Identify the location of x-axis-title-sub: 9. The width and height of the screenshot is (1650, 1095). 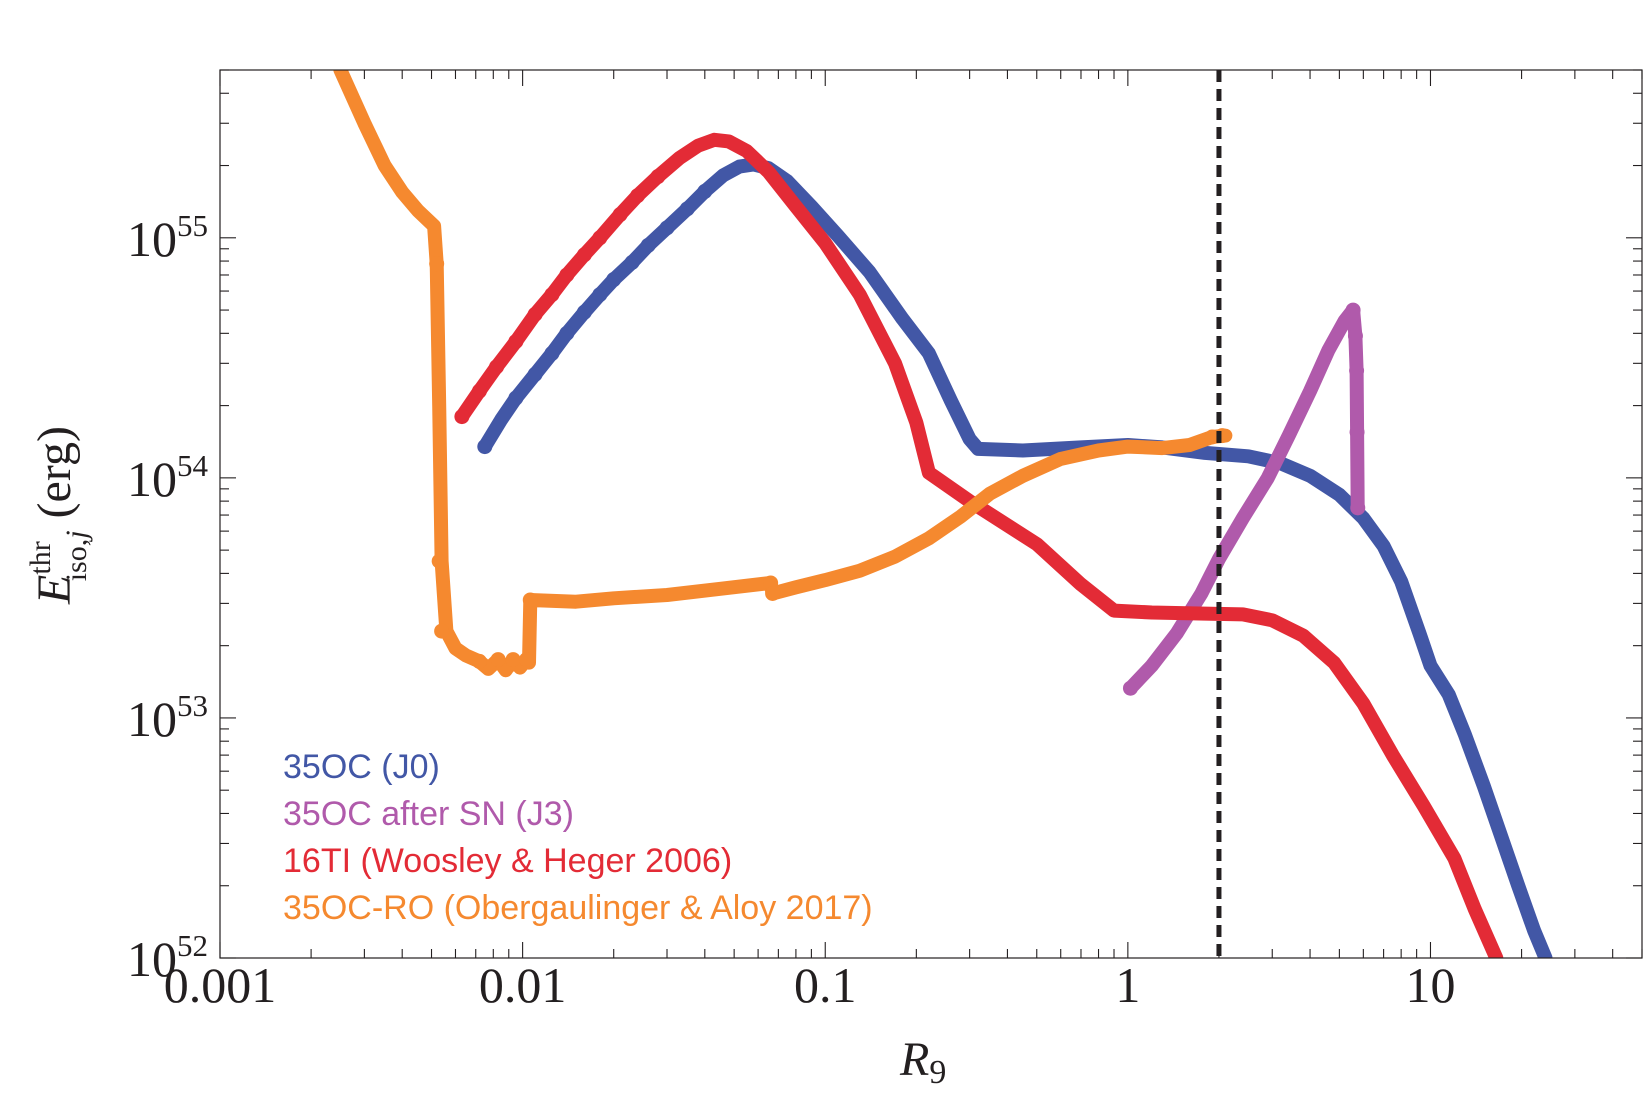
(937, 1072).